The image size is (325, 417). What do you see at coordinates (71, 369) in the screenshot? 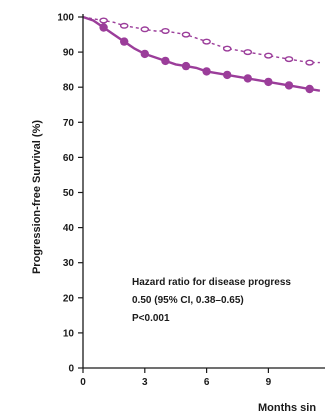
I see `y-tick-label-0: 0` at bounding box center [71, 369].